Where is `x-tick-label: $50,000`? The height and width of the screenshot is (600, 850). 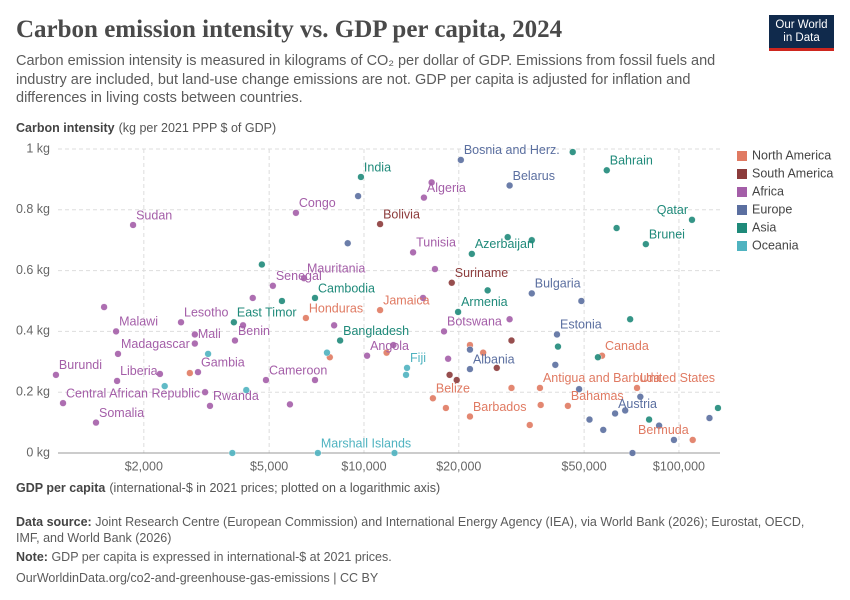 x-tick-label: $50,000 is located at coordinates (584, 466).